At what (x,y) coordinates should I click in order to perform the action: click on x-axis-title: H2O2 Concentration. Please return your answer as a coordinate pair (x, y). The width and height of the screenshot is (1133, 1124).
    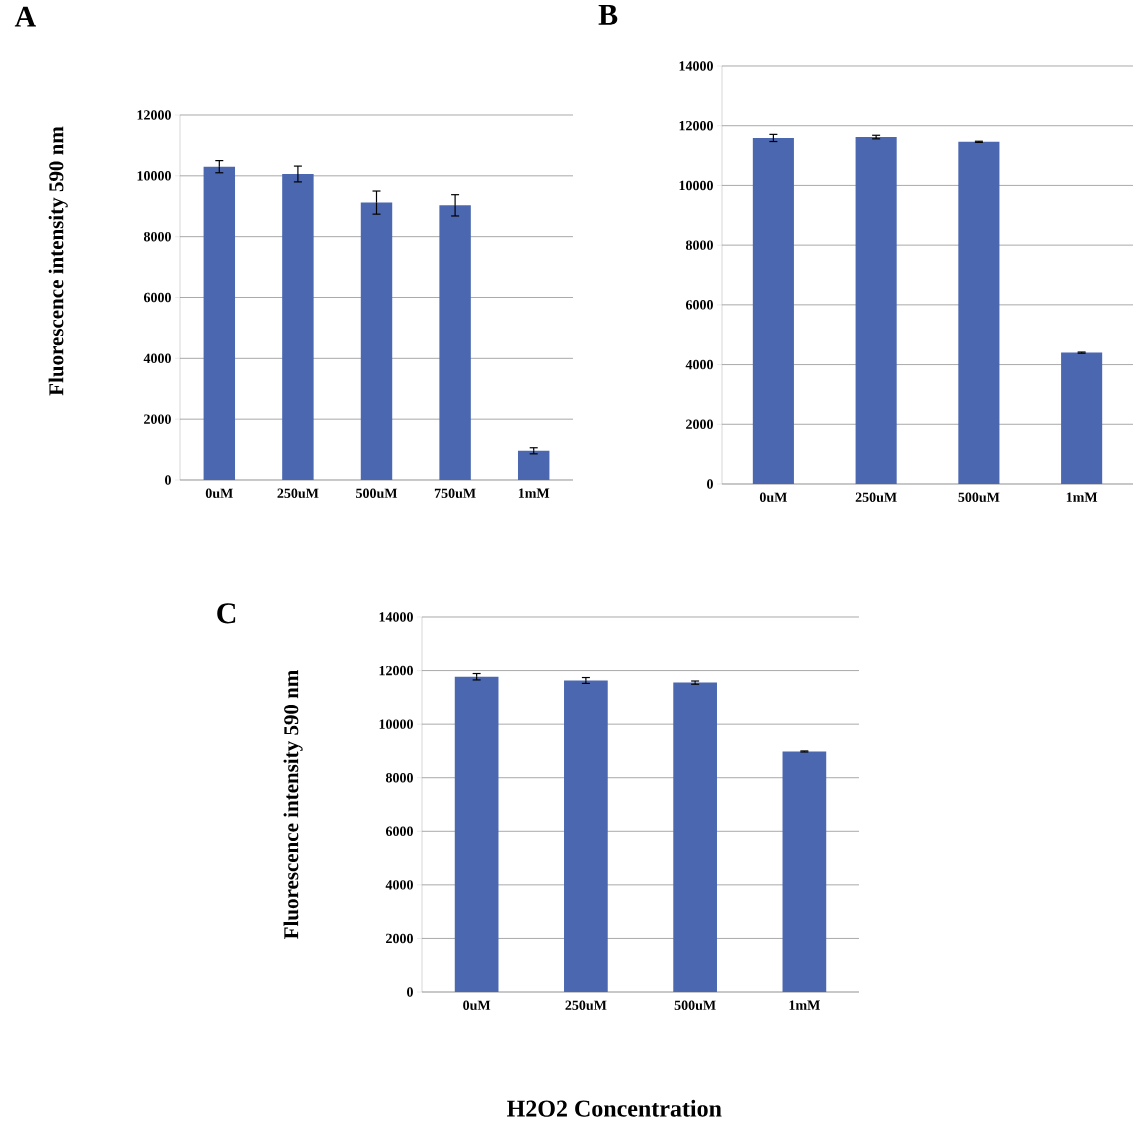
    Looking at the image, I should click on (614, 1108).